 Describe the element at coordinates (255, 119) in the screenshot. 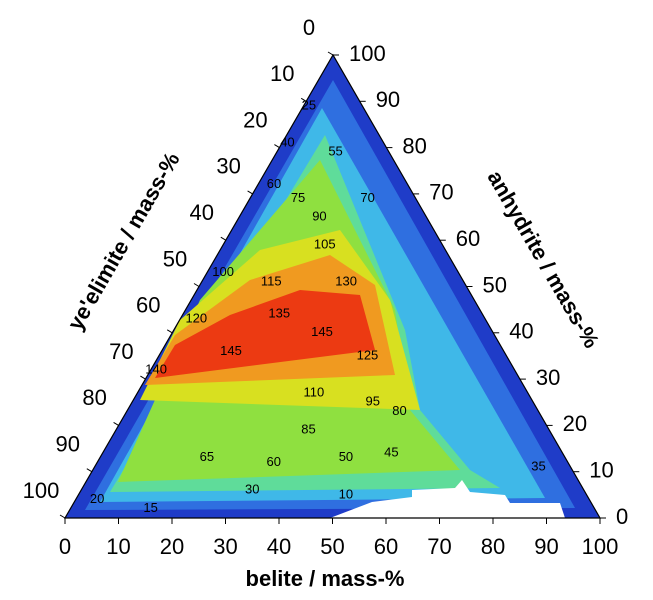

I see `left-tick-label: 20` at that location.